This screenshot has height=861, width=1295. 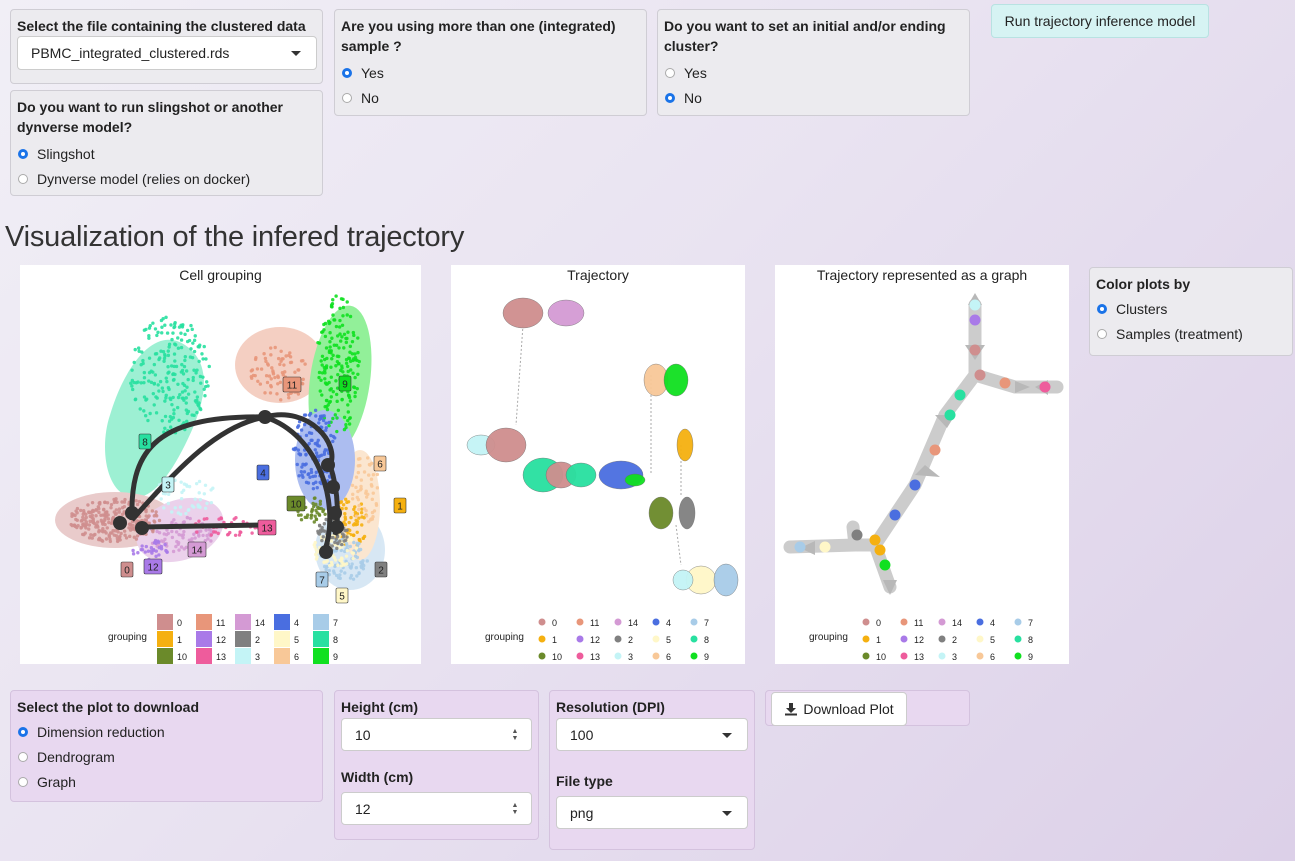 I want to click on filetype-select: png, so click(x=652, y=812).